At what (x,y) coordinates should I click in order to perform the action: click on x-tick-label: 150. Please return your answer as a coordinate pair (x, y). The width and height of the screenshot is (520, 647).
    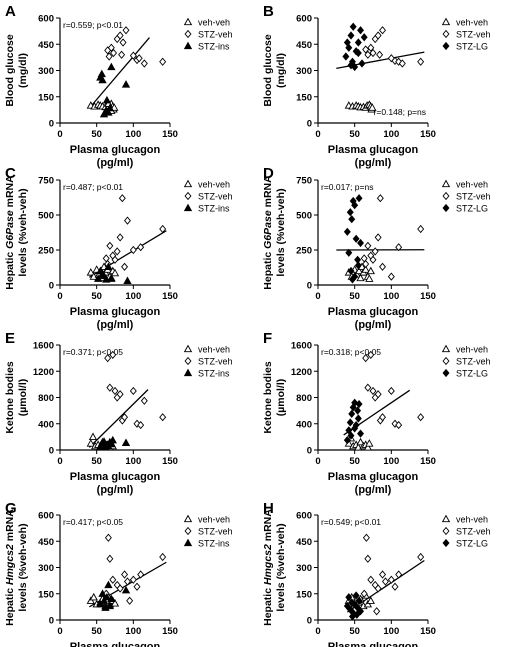
    Looking at the image, I should click on (428, 134).